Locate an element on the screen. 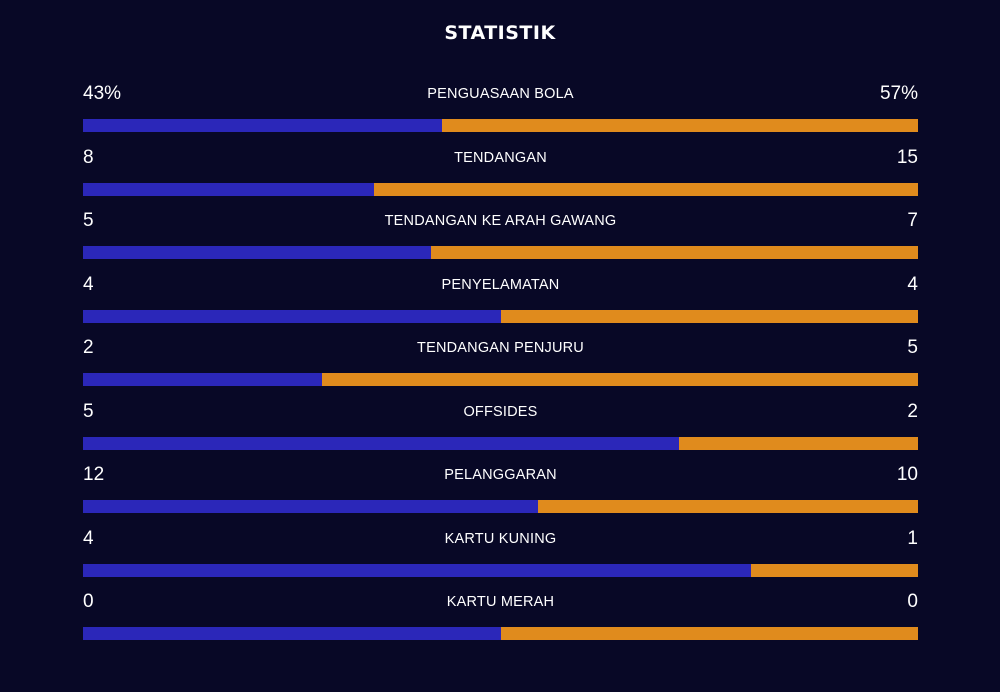 The width and height of the screenshot is (1000, 692). away-value: 2 is located at coordinates (912, 411).